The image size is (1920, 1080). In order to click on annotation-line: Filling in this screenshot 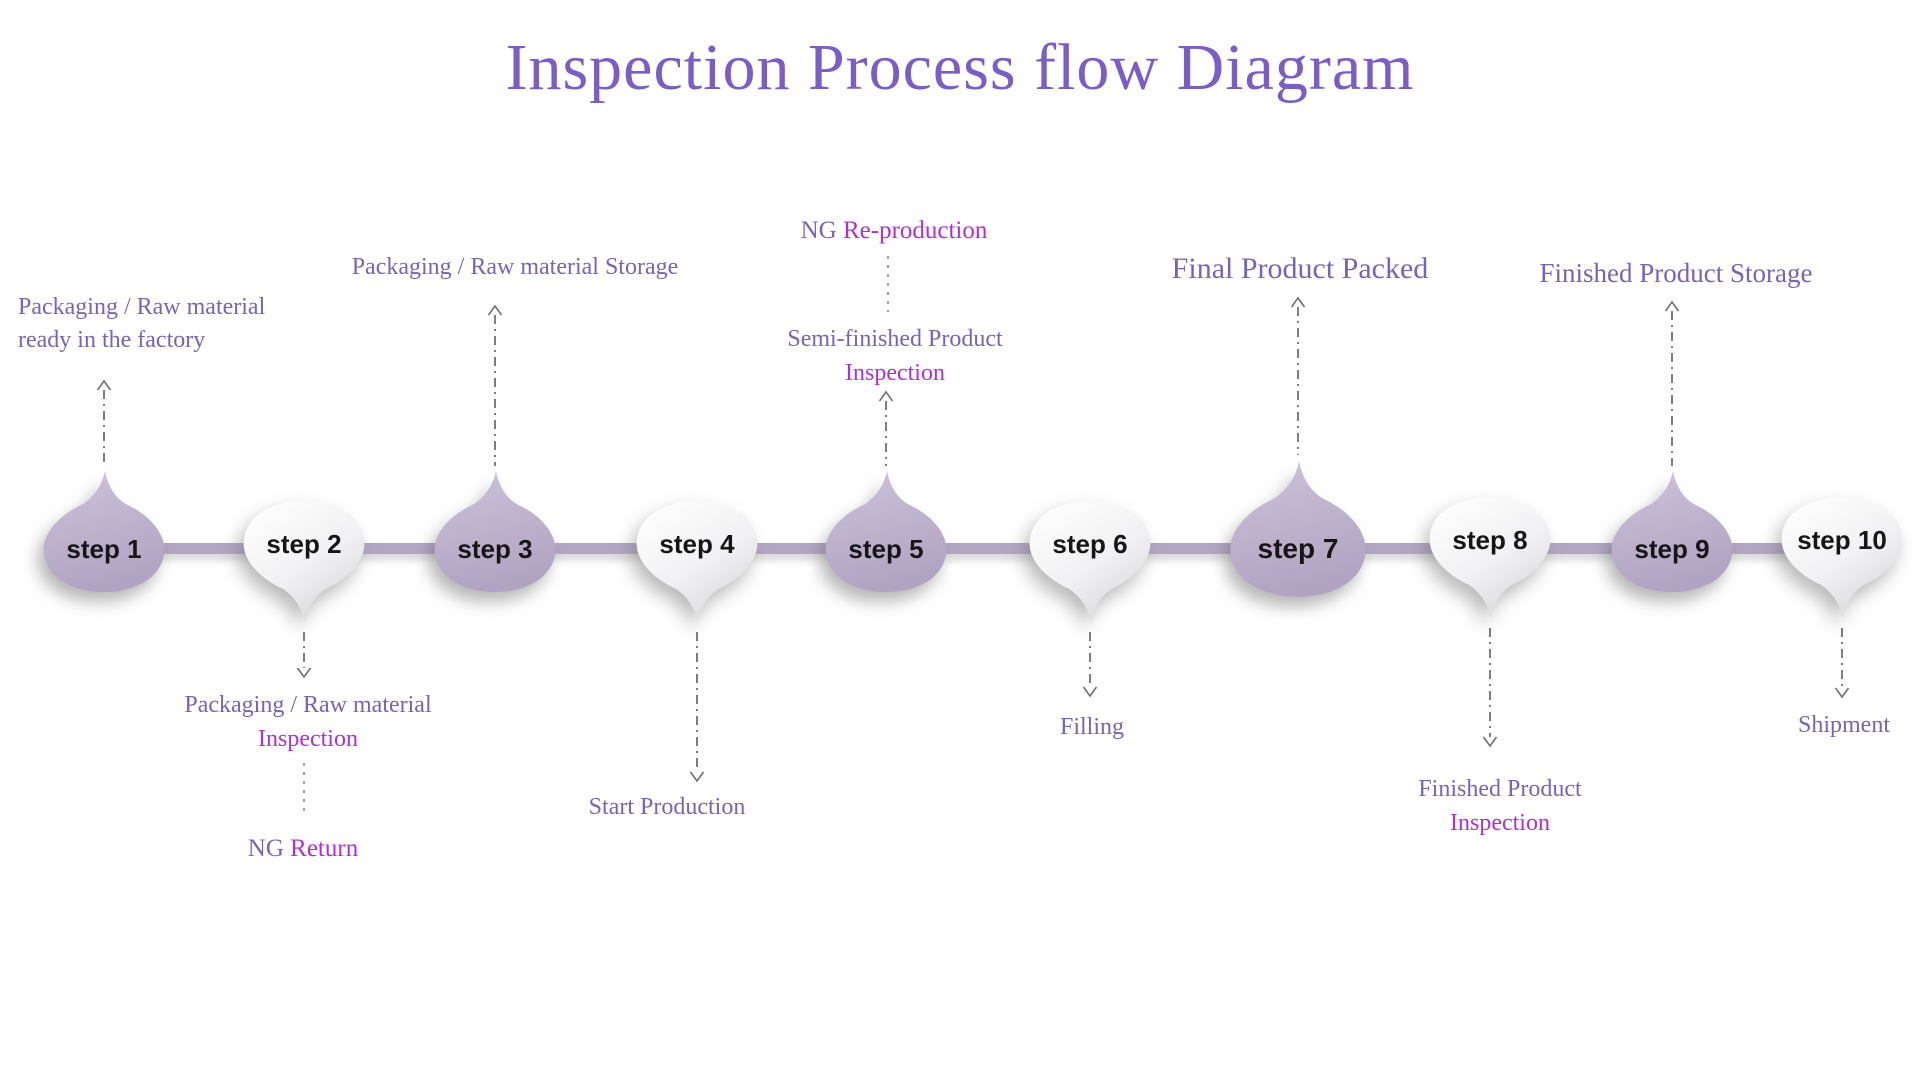, I will do `click(1092, 727)`.